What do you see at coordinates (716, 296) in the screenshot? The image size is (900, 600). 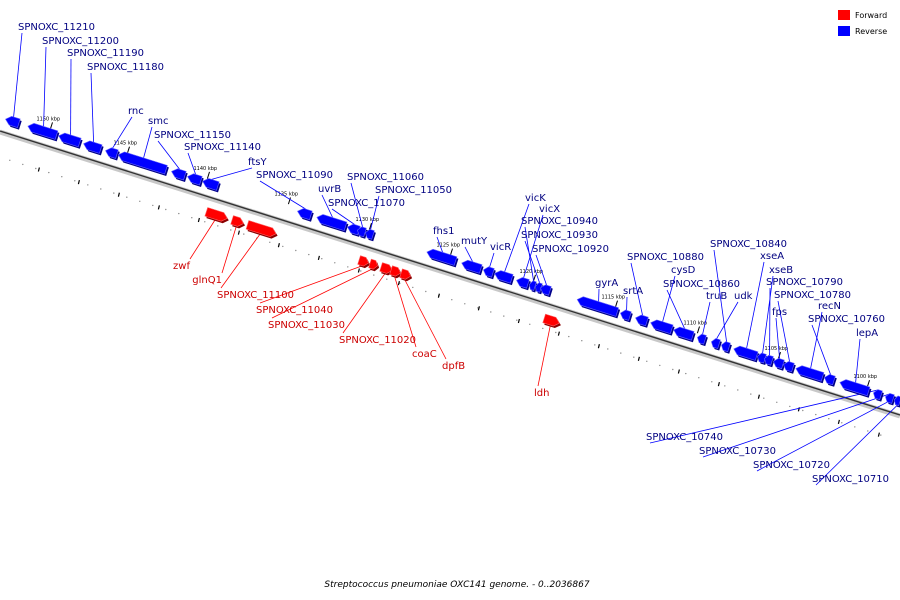 I see `gene-label-trub: truB` at bounding box center [716, 296].